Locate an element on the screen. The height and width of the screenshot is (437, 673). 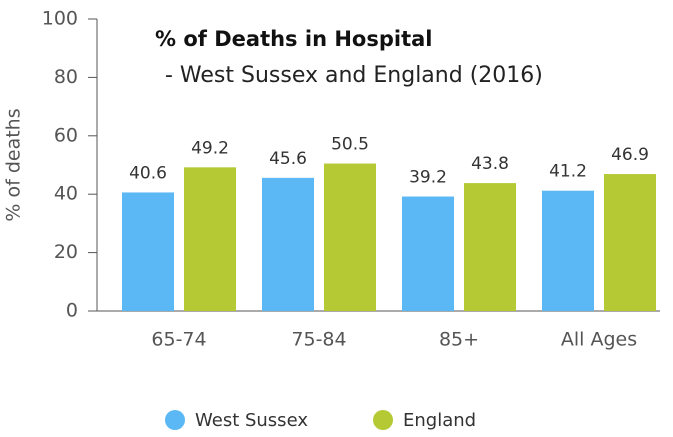
y-tick-label: 20 is located at coordinates (66, 252).